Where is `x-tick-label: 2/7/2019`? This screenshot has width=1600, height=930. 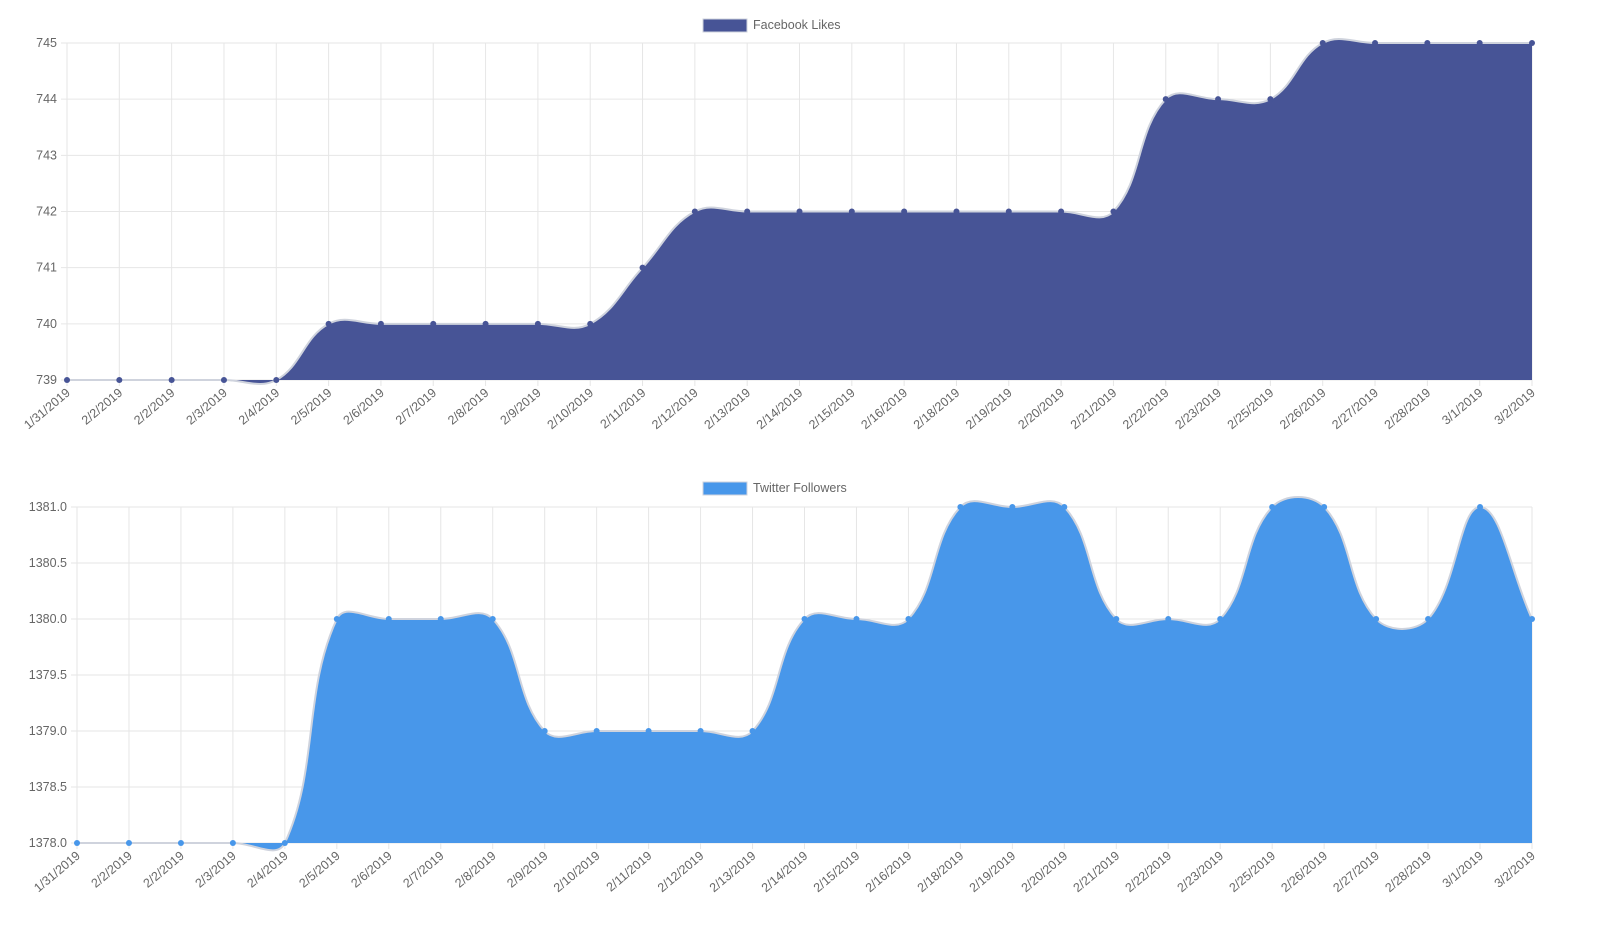
x-tick-label: 2/7/2019 is located at coordinates (423, 870).